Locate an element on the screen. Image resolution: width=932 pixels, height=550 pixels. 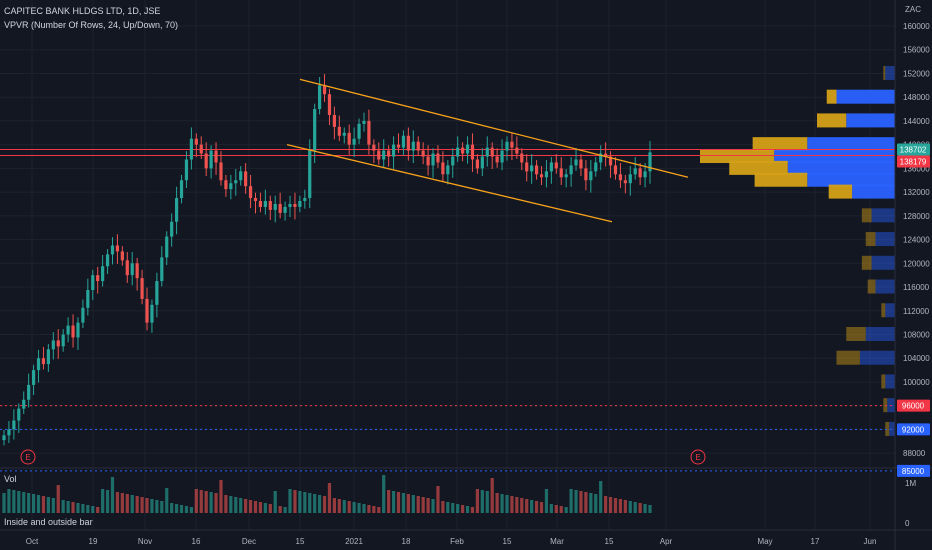
earnings-event-letter: E is located at coordinates (697, 457).